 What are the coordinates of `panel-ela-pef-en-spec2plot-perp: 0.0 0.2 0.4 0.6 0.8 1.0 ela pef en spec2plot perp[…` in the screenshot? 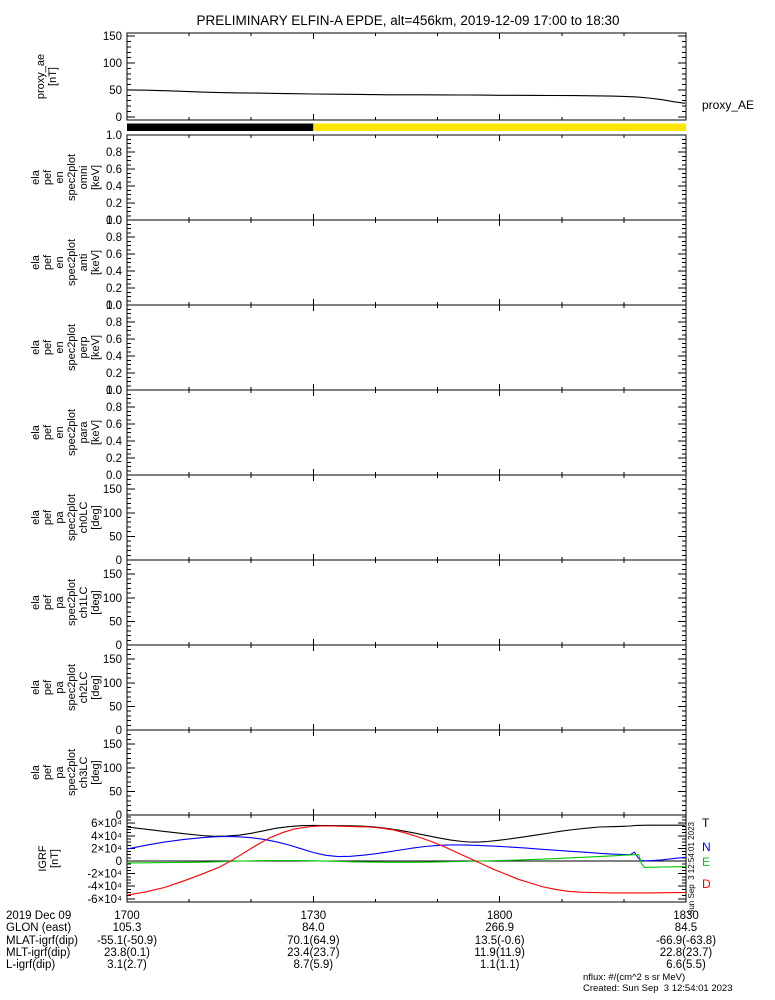 It's located at (358, 348).